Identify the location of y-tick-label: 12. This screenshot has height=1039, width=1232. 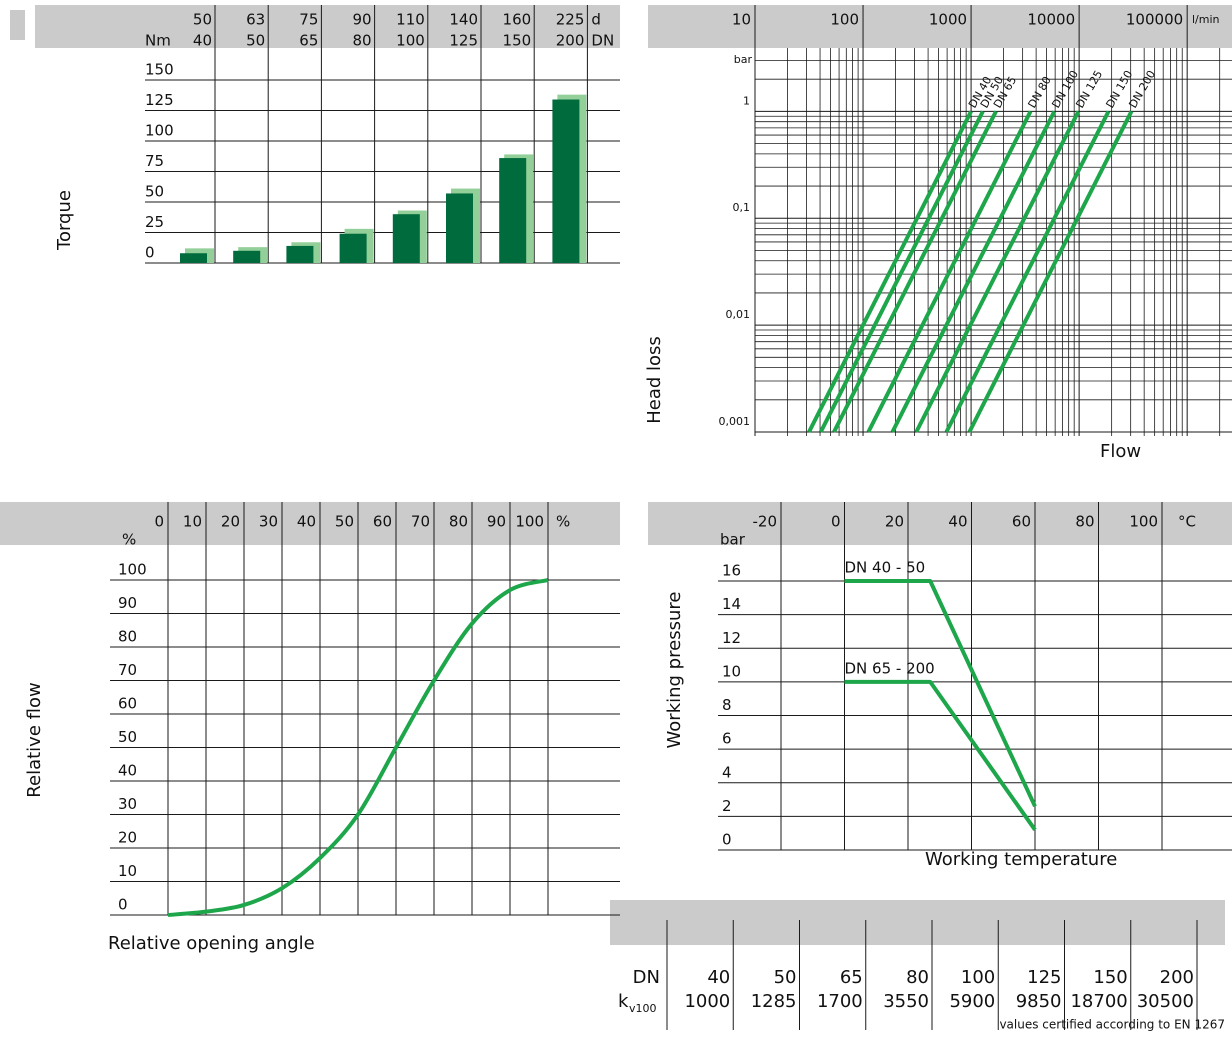
(731, 638).